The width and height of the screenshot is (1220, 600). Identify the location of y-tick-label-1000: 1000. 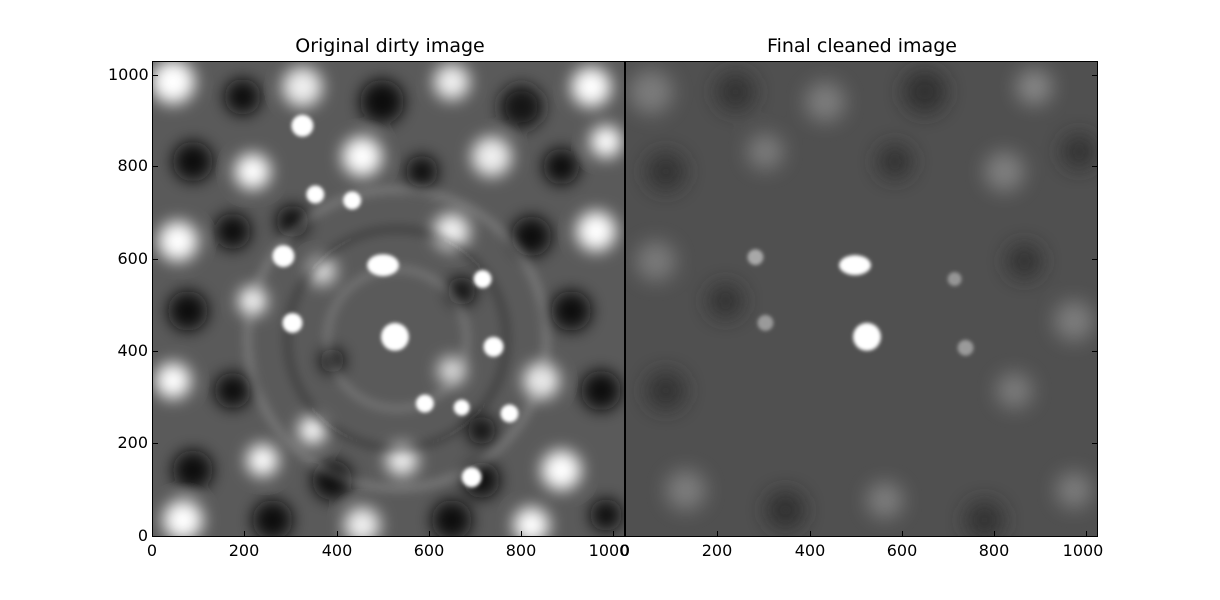
(128, 74).